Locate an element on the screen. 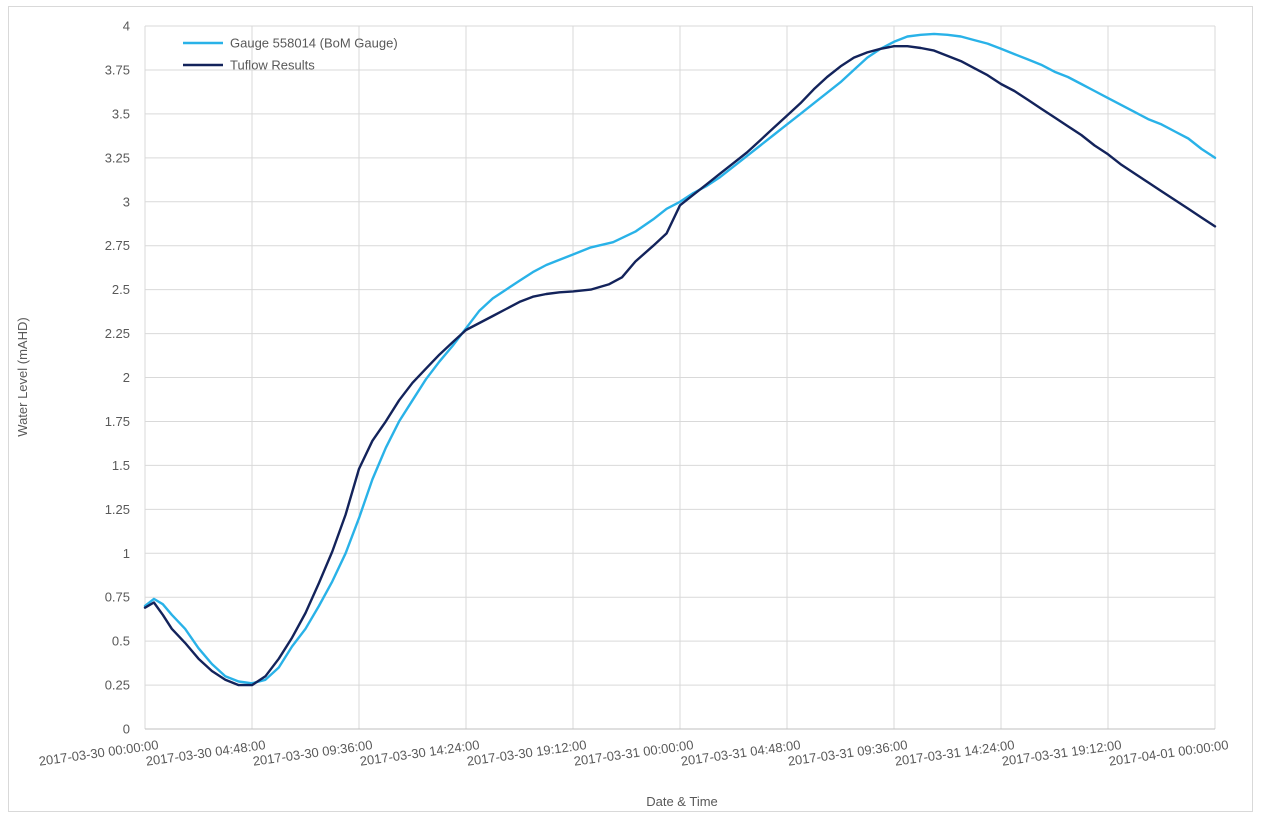  x-axis-title: Date & Time is located at coordinates (682, 801).